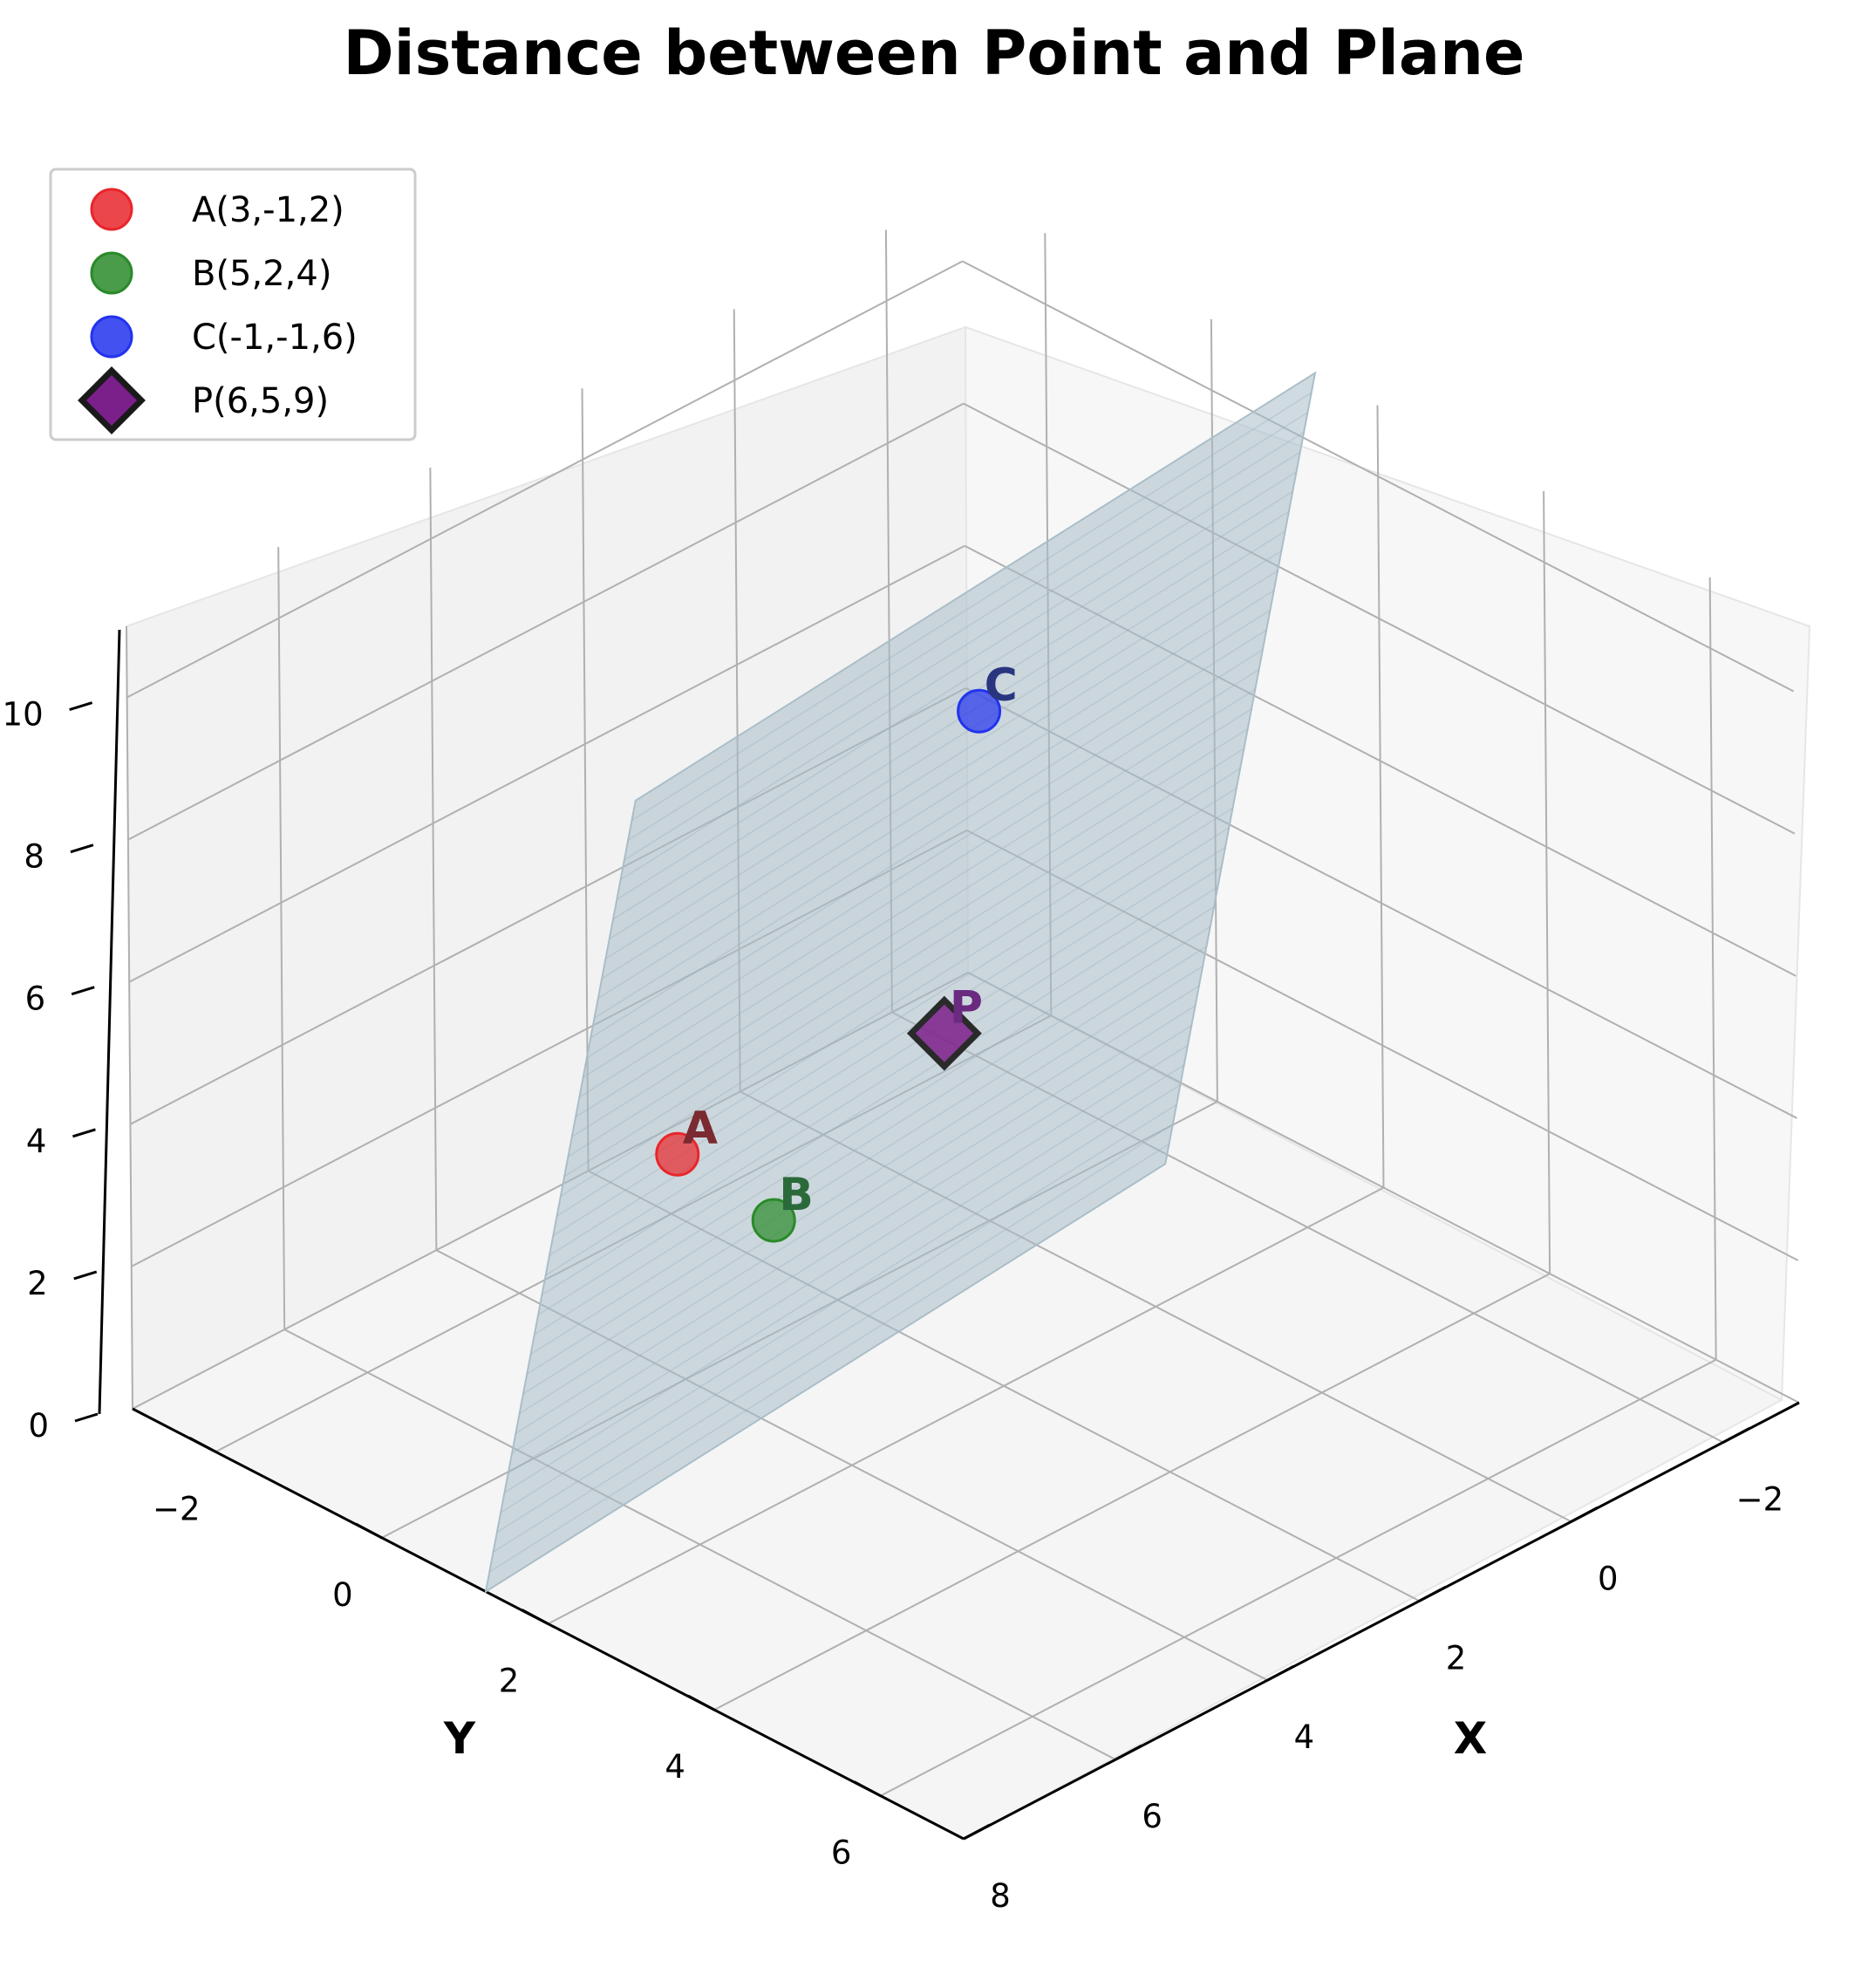 Image resolution: width=1868 pixels, height=1988 pixels. What do you see at coordinates (109, 1022) in the screenshot?
I see `z-axis-line` at bounding box center [109, 1022].